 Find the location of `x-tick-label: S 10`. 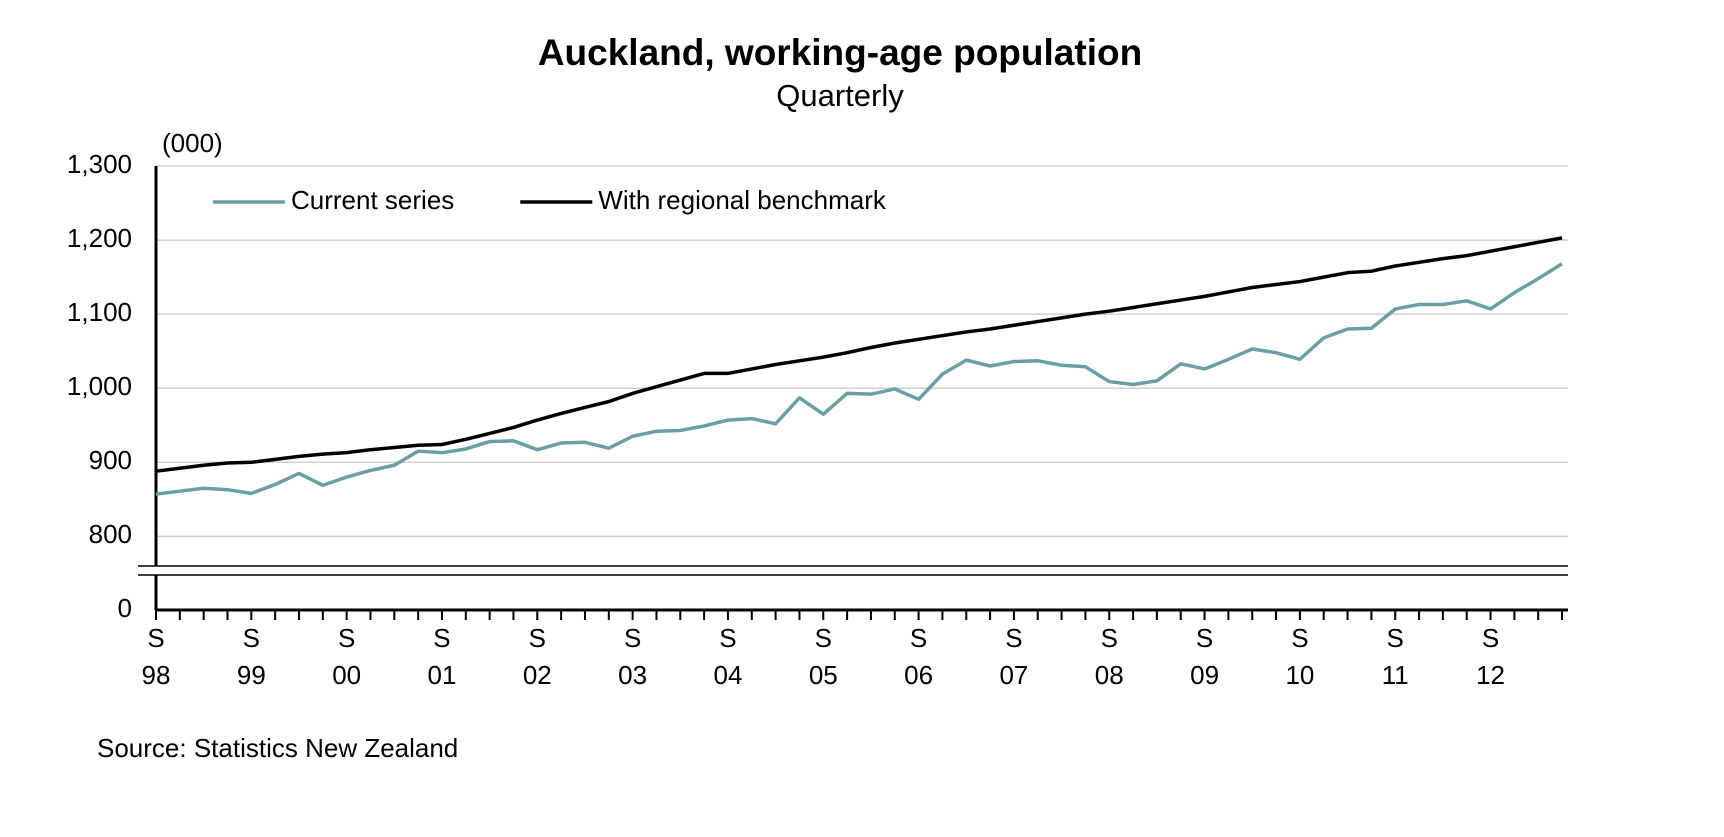

x-tick-label: S 10 is located at coordinates (1299, 656).